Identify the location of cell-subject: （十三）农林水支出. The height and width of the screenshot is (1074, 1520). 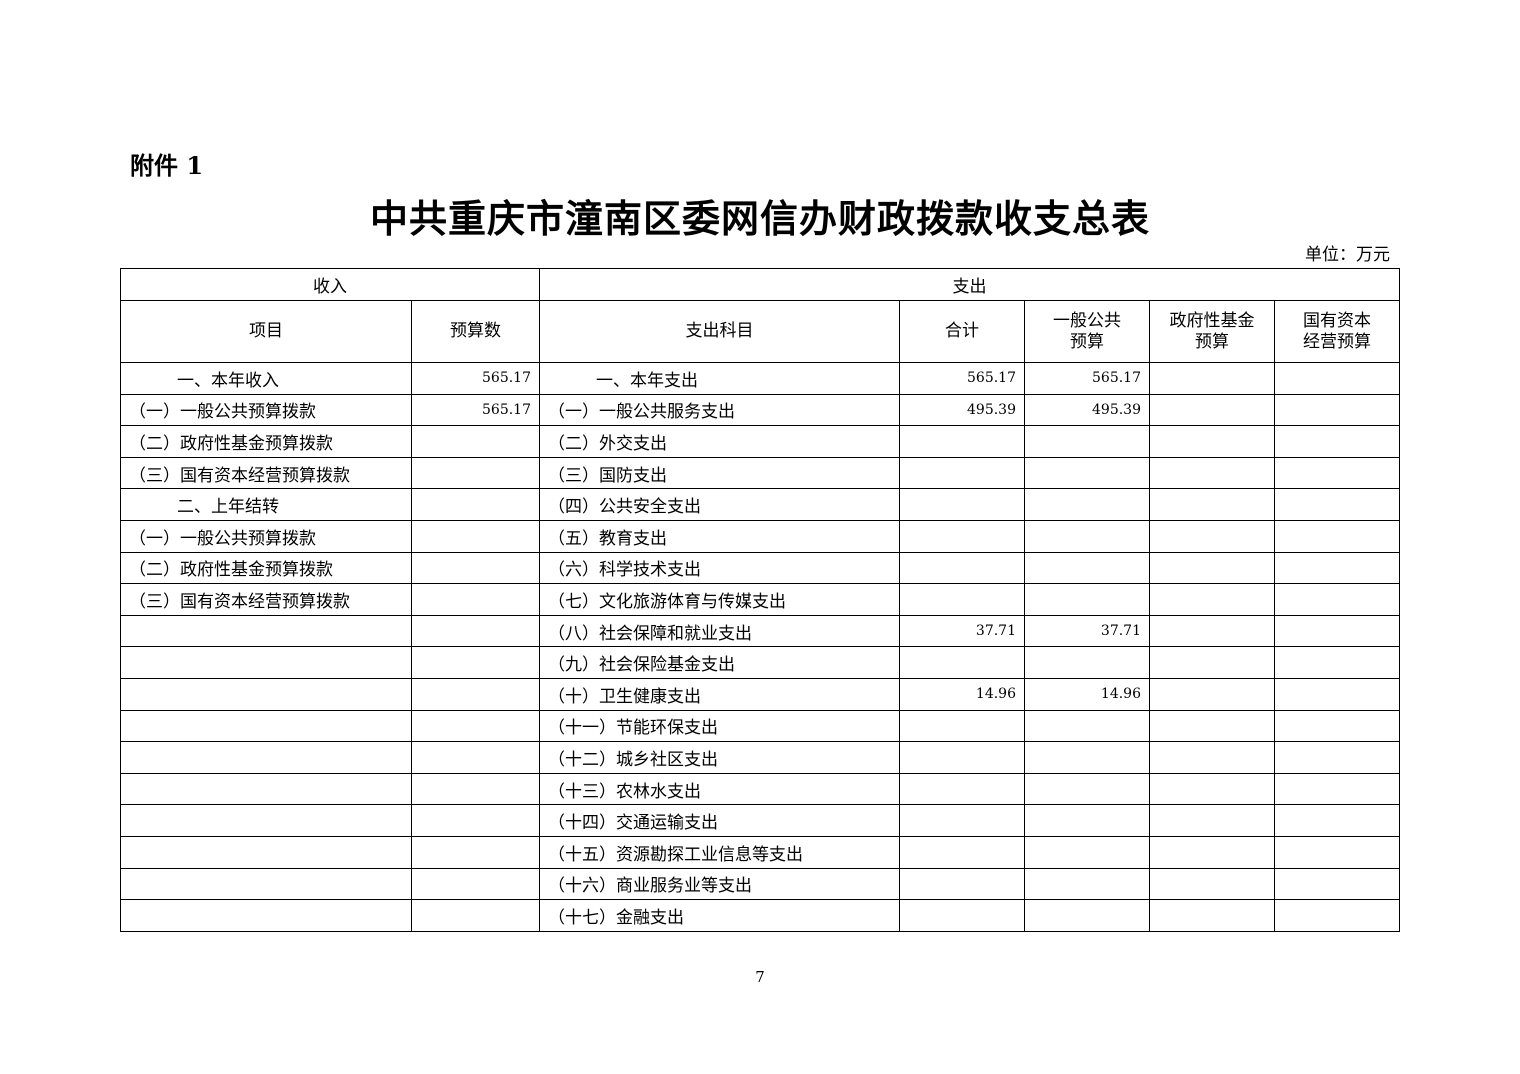
(719, 789).